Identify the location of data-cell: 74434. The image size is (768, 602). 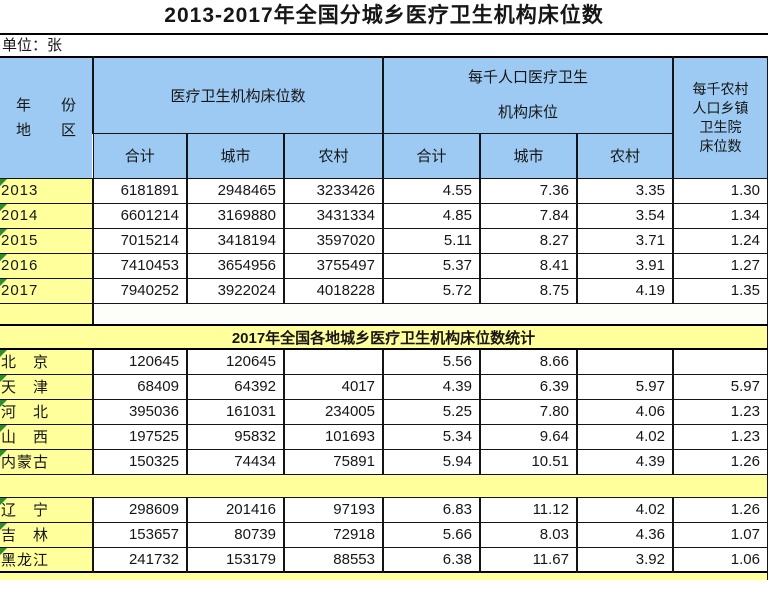
(235, 461).